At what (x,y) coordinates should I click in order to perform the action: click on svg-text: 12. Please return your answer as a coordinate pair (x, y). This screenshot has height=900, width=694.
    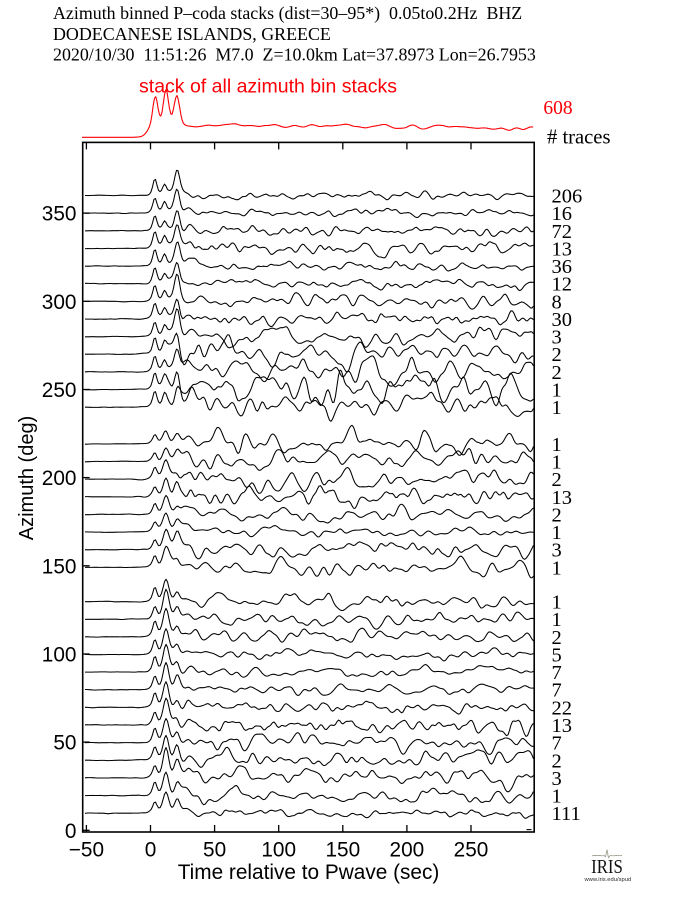
    Looking at the image, I should click on (562, 285).